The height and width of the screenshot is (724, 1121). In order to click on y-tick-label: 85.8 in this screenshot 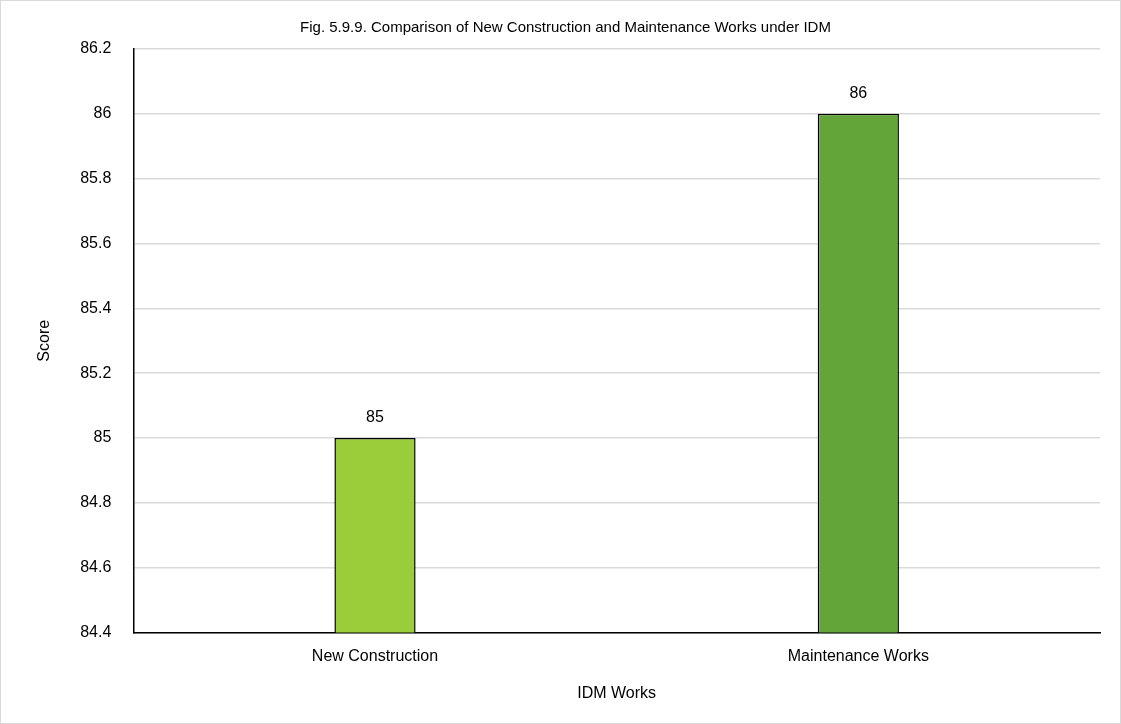, I will do `click(96, 178)`.